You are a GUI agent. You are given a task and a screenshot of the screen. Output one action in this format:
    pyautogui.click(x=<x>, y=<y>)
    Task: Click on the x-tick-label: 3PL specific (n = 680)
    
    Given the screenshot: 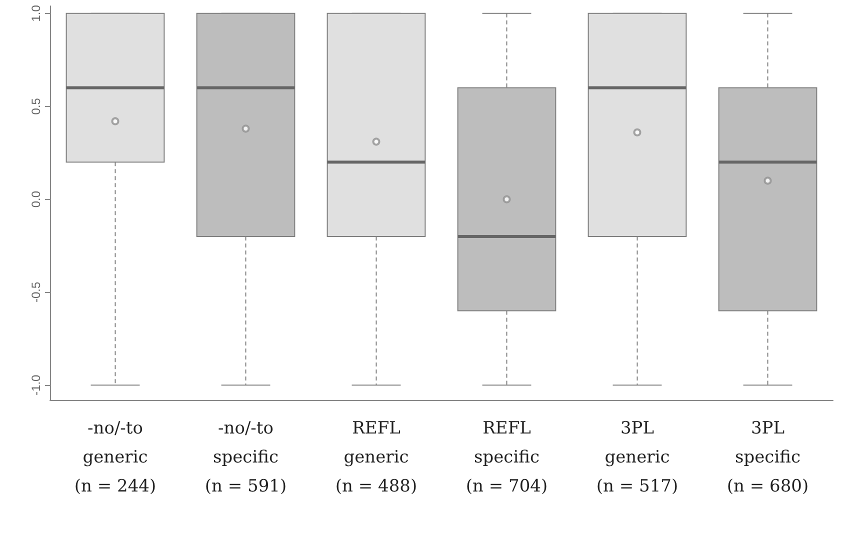 What is the action you would take?
    pyautogui.click(x=767, y=457)
    